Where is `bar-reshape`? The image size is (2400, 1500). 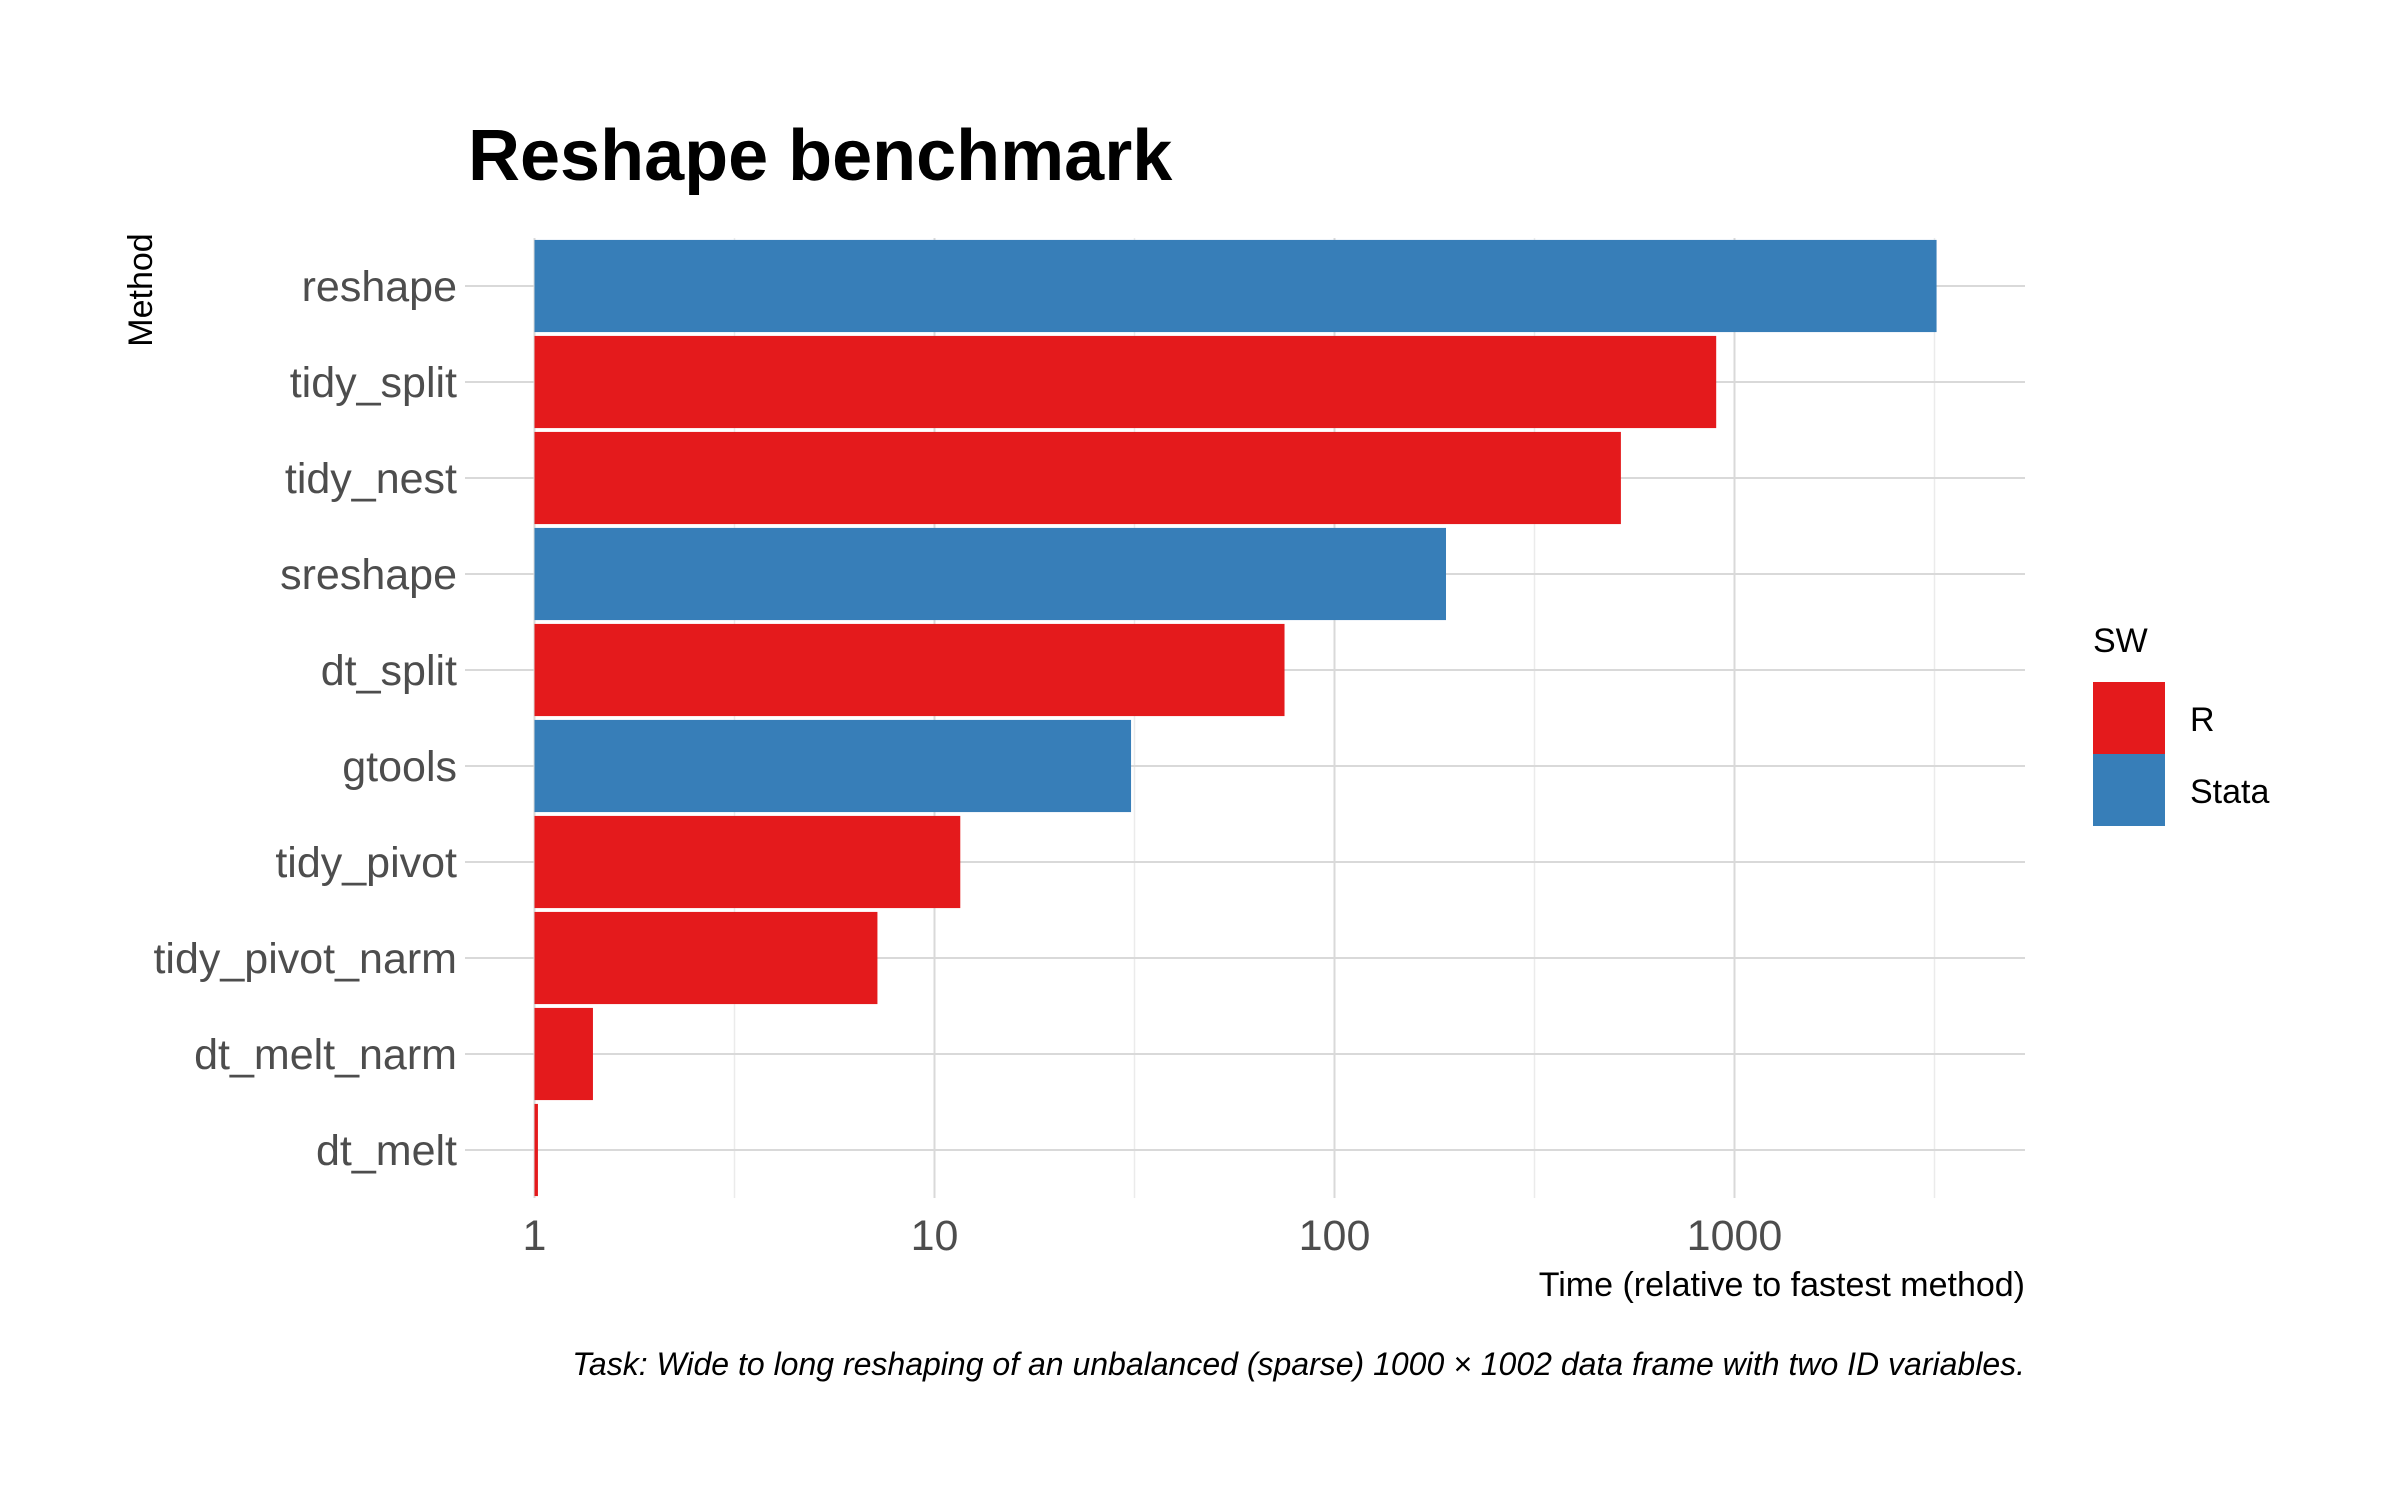
bar-reshape is located at coordinates (1235, 286).